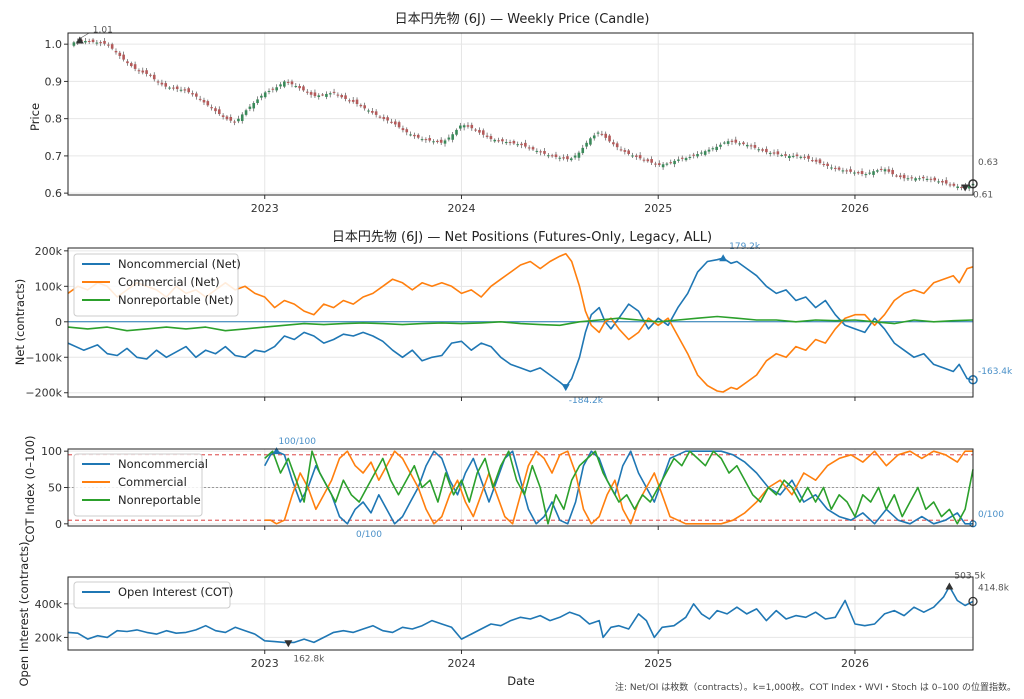  I want to click on legend-entry: Nonreportable (Net), so click(175, 300).